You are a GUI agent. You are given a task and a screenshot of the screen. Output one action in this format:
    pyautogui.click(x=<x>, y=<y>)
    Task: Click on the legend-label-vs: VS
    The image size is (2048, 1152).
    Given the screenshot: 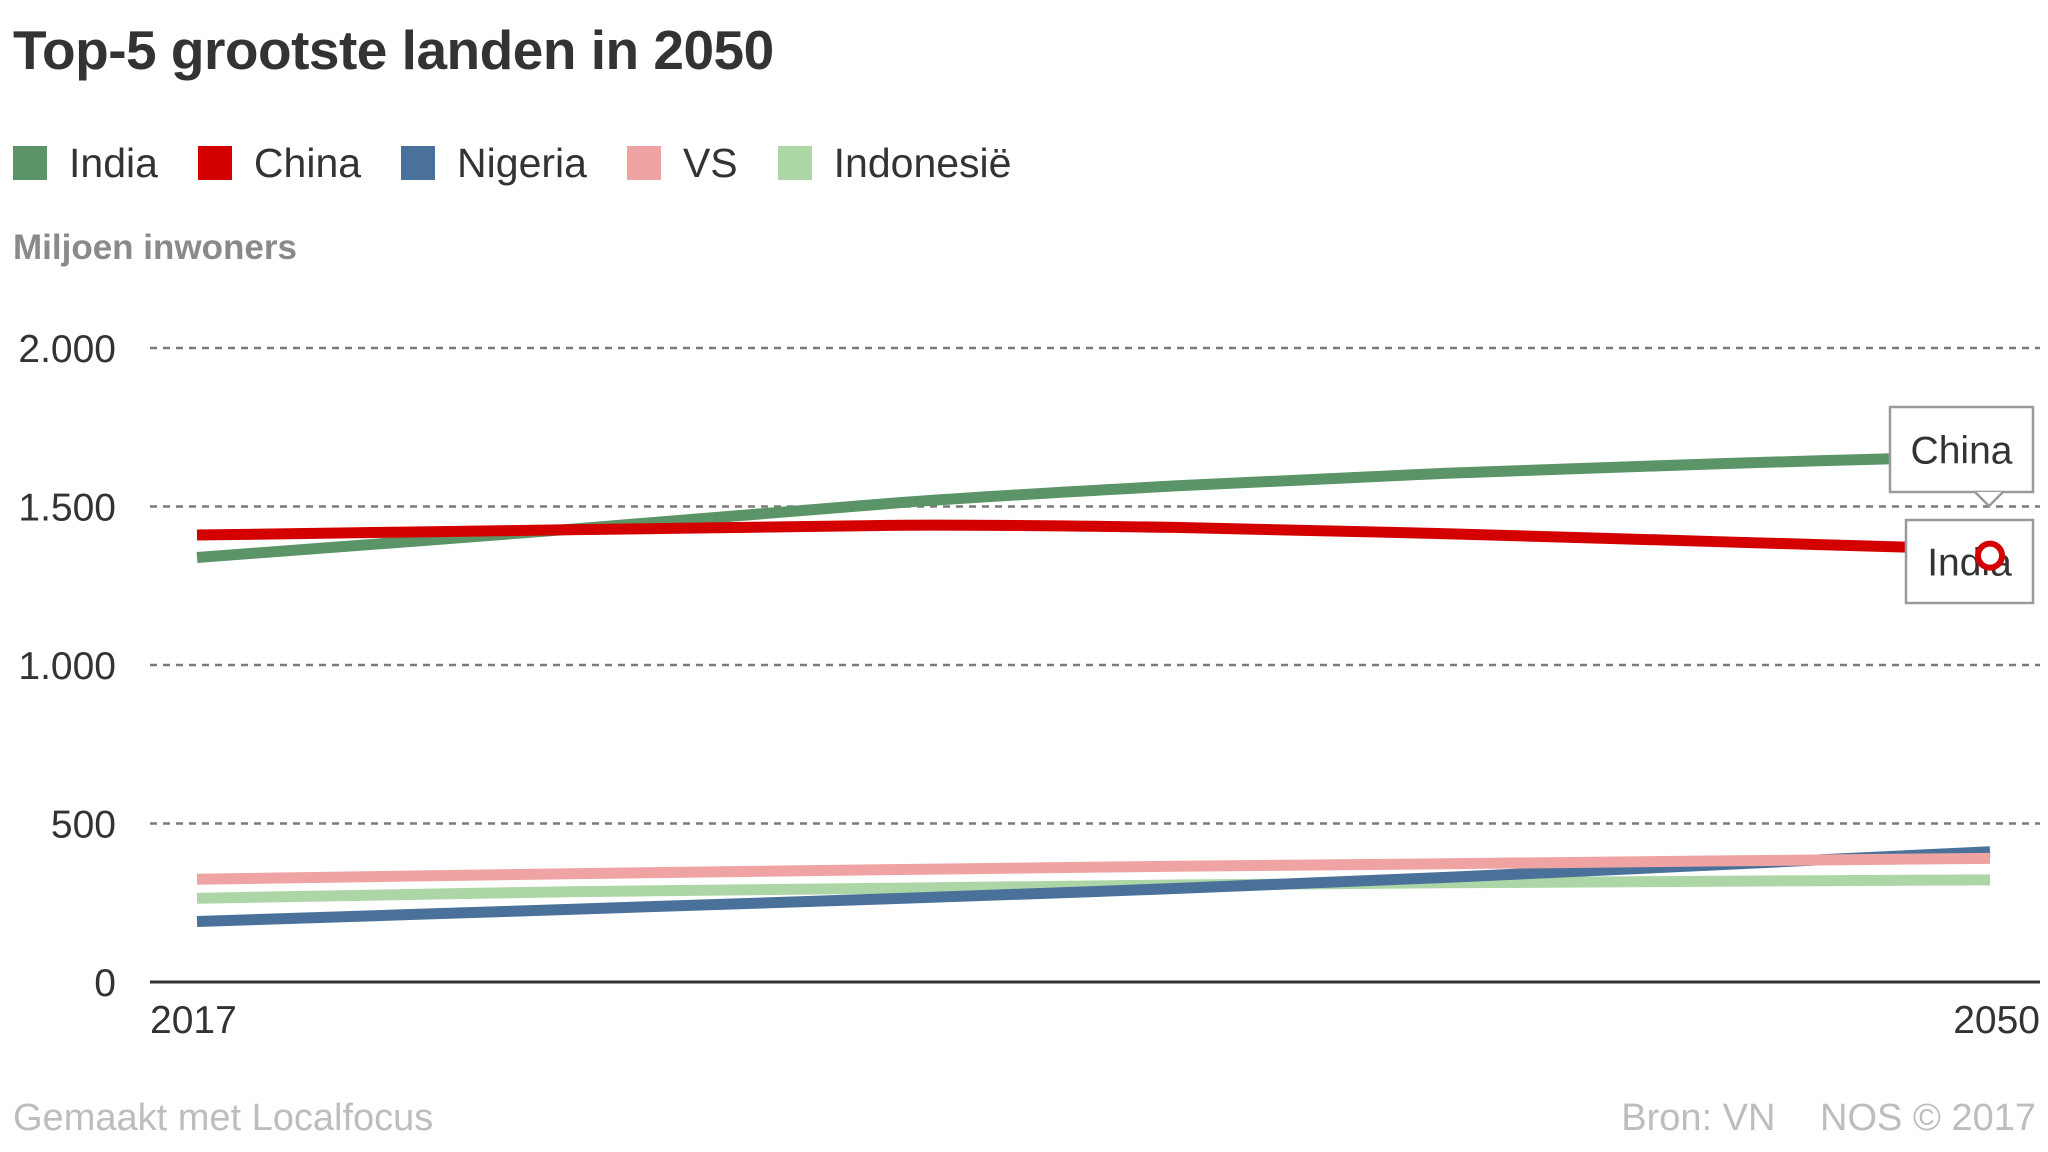 What is the action you would take?
    pyautogui.click(x=710, y=162)
    